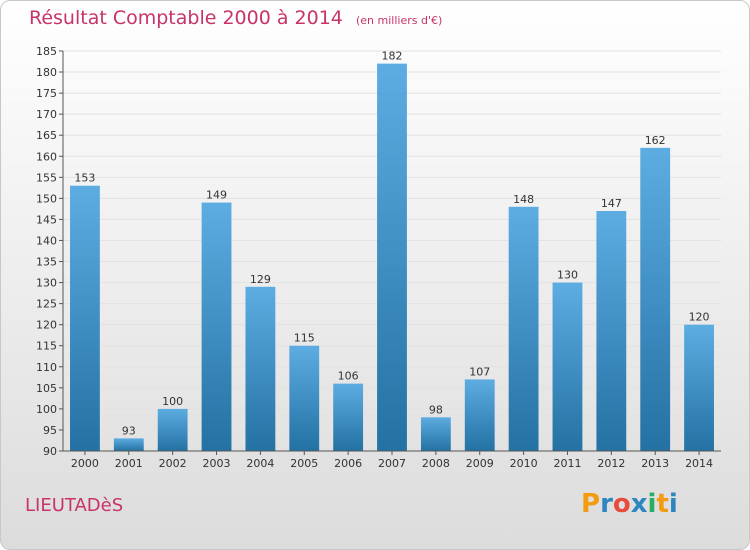 The width and height of the screenshot is (750, 550). Describe the element at coordinates (436, 409) in the screenshot. I see `data-label-2008: 98` at that location.